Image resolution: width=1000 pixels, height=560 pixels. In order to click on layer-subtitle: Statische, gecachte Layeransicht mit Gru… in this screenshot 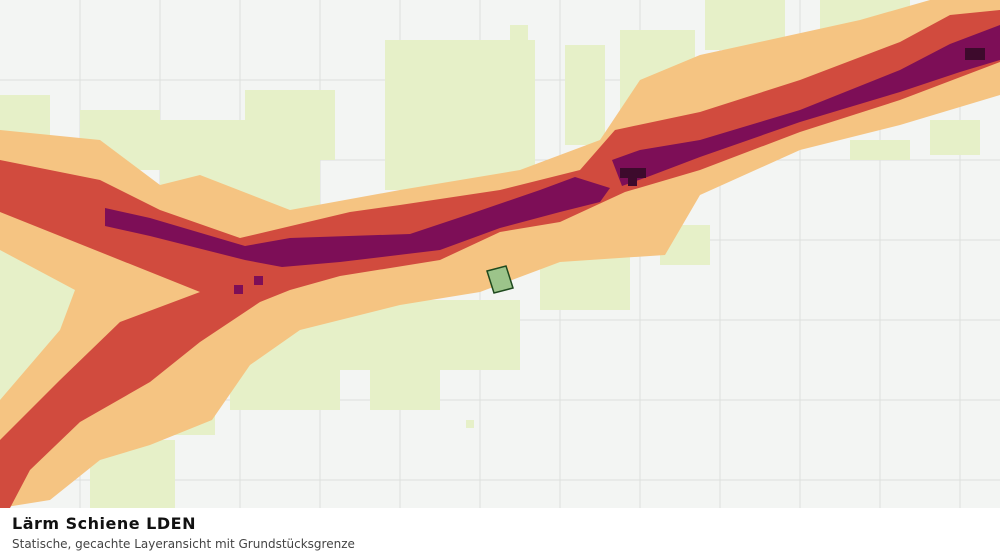, I will do `click(183, 544)`.